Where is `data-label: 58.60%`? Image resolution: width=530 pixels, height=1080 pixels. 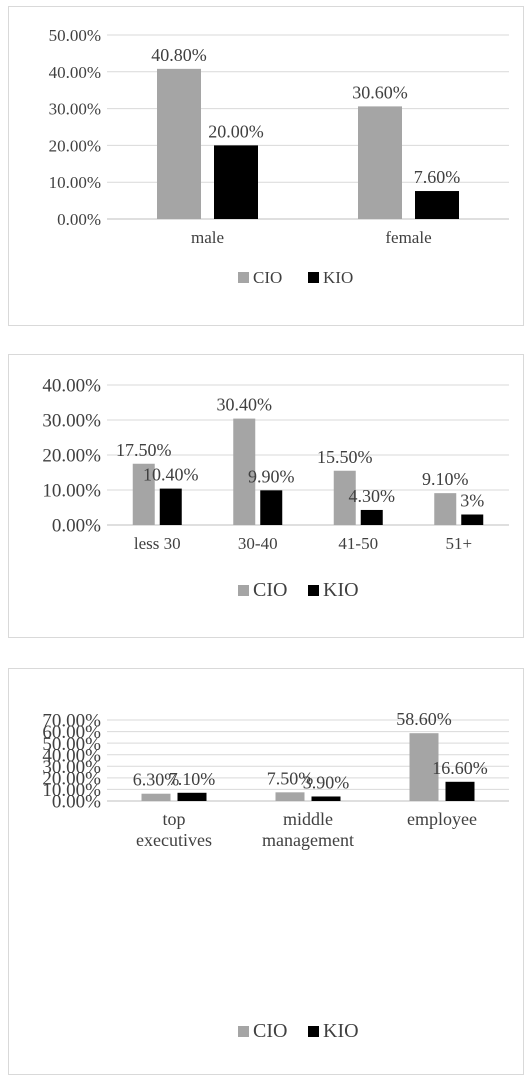
data-label: 58.60% is located at coordinates (424, 719).